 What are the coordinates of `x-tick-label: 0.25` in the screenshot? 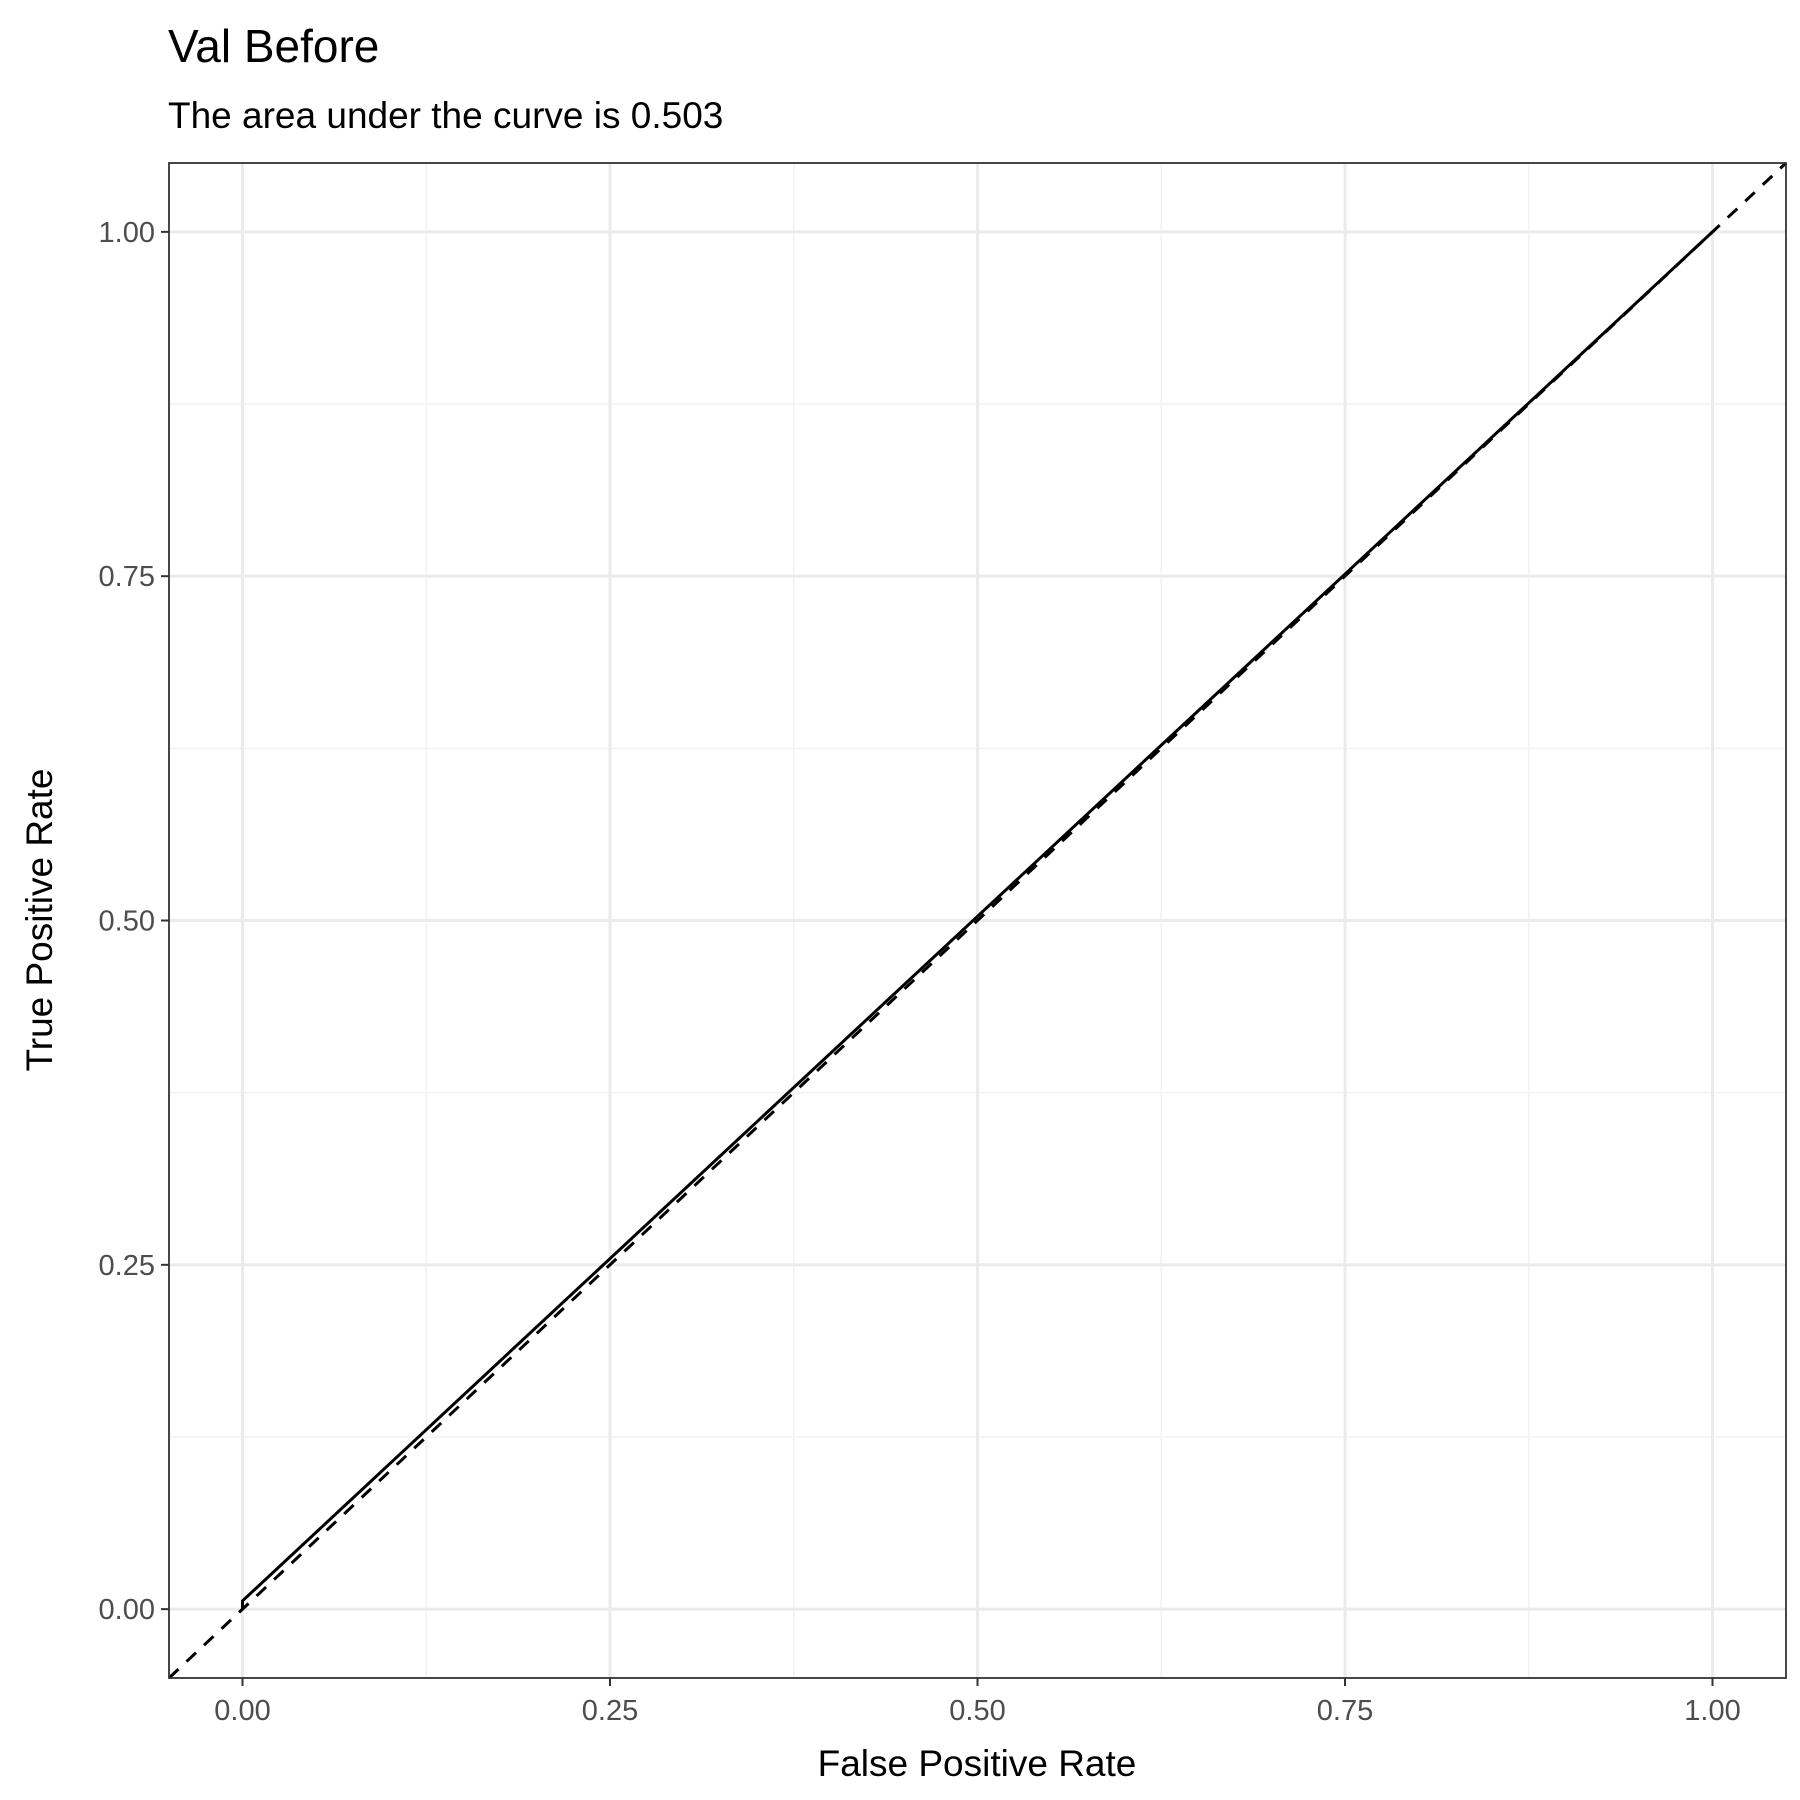 It's located at (610, 1711).